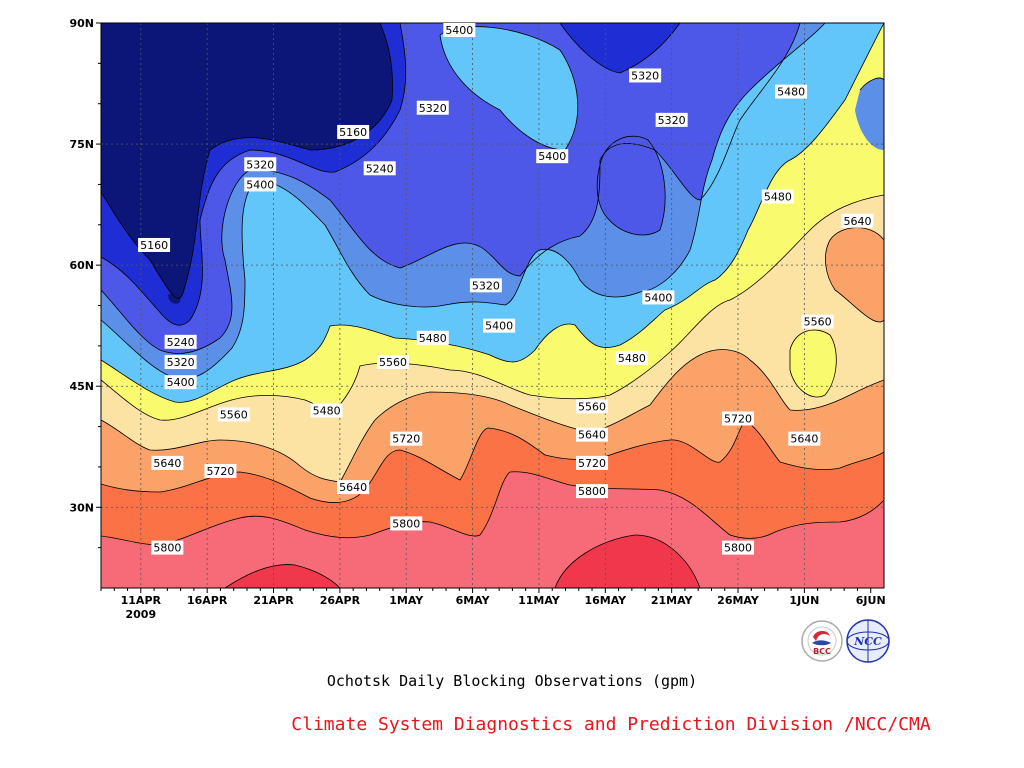 The height and width of the screenshot is (768, 1024). Describe the element at coordinates (821, 643) in the screenshot. I see `bcc-logo-wave` at that location.